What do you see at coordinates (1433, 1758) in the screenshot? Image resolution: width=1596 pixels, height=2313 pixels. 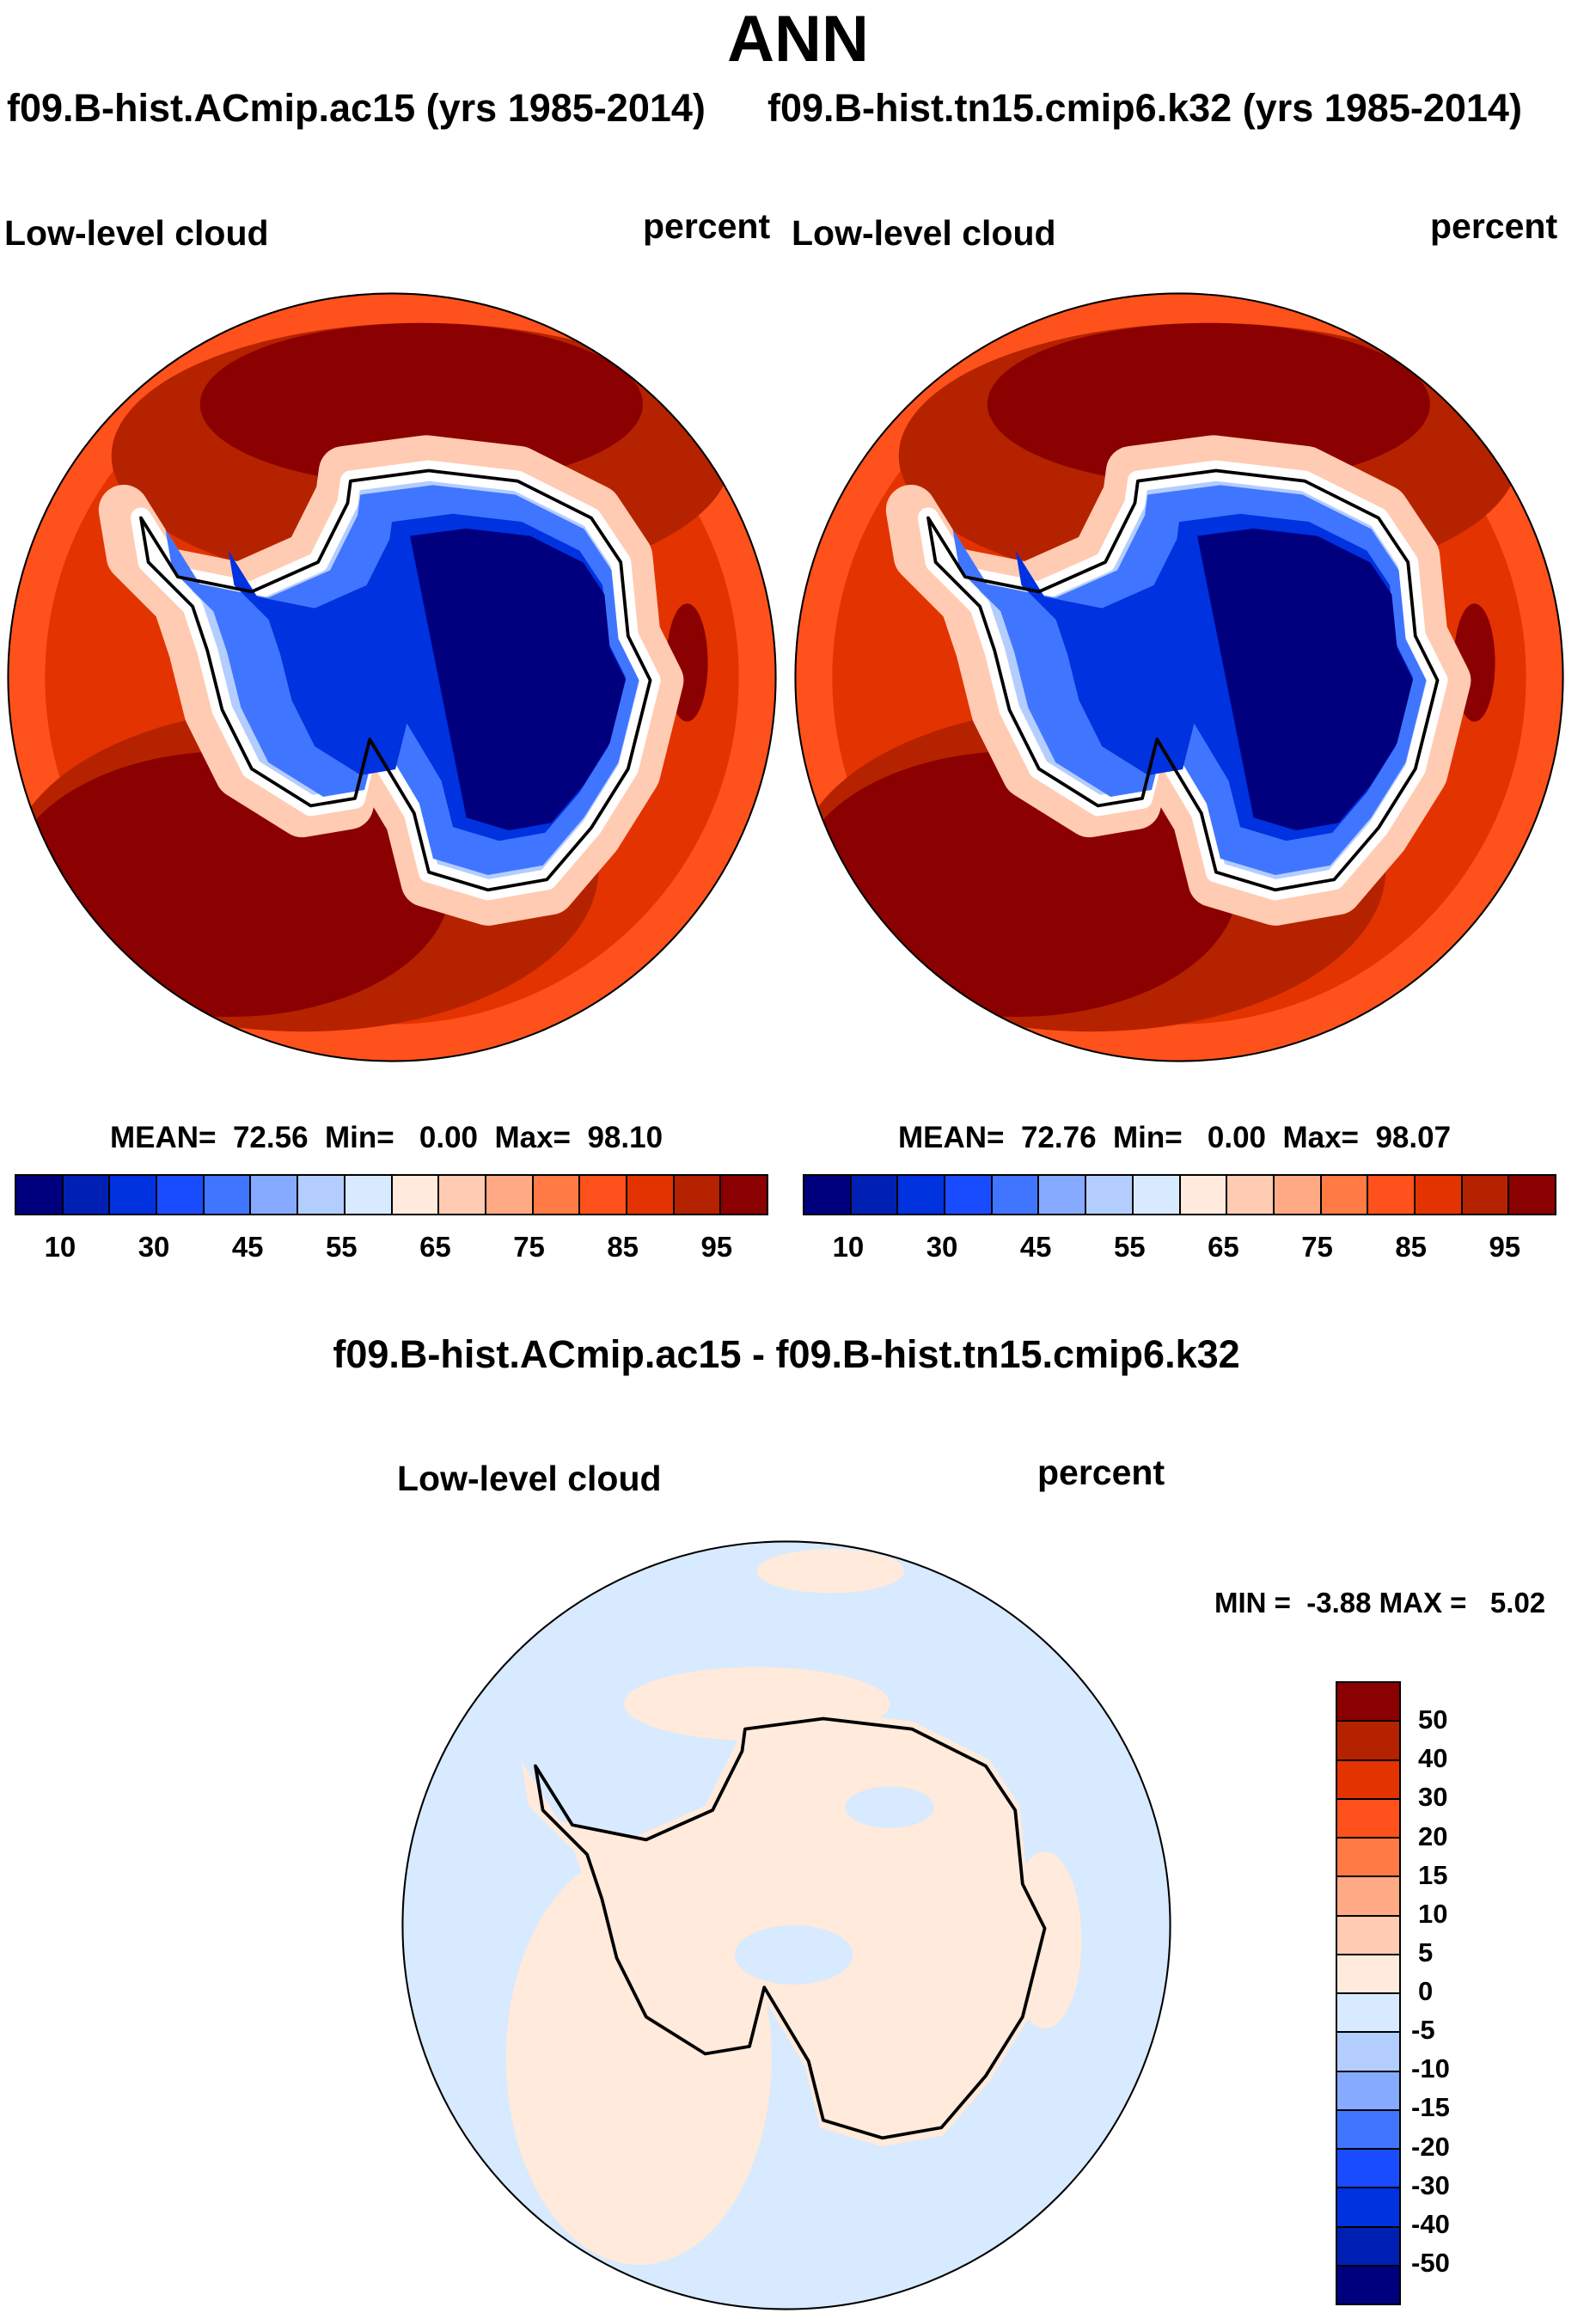 I see `colorbar-tick-label: 40` at bounding box center [1433, 1758].